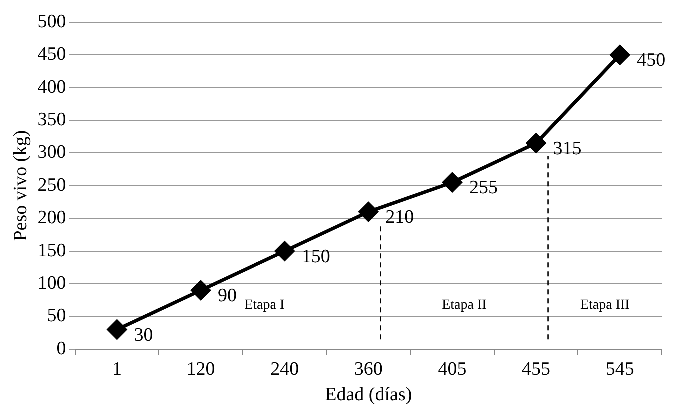 The image size is (690, 415). What do you see at coordinates (452, 369) in the screenshot?
I see `x-tick-label: 405` at bounding box center [452, 369].